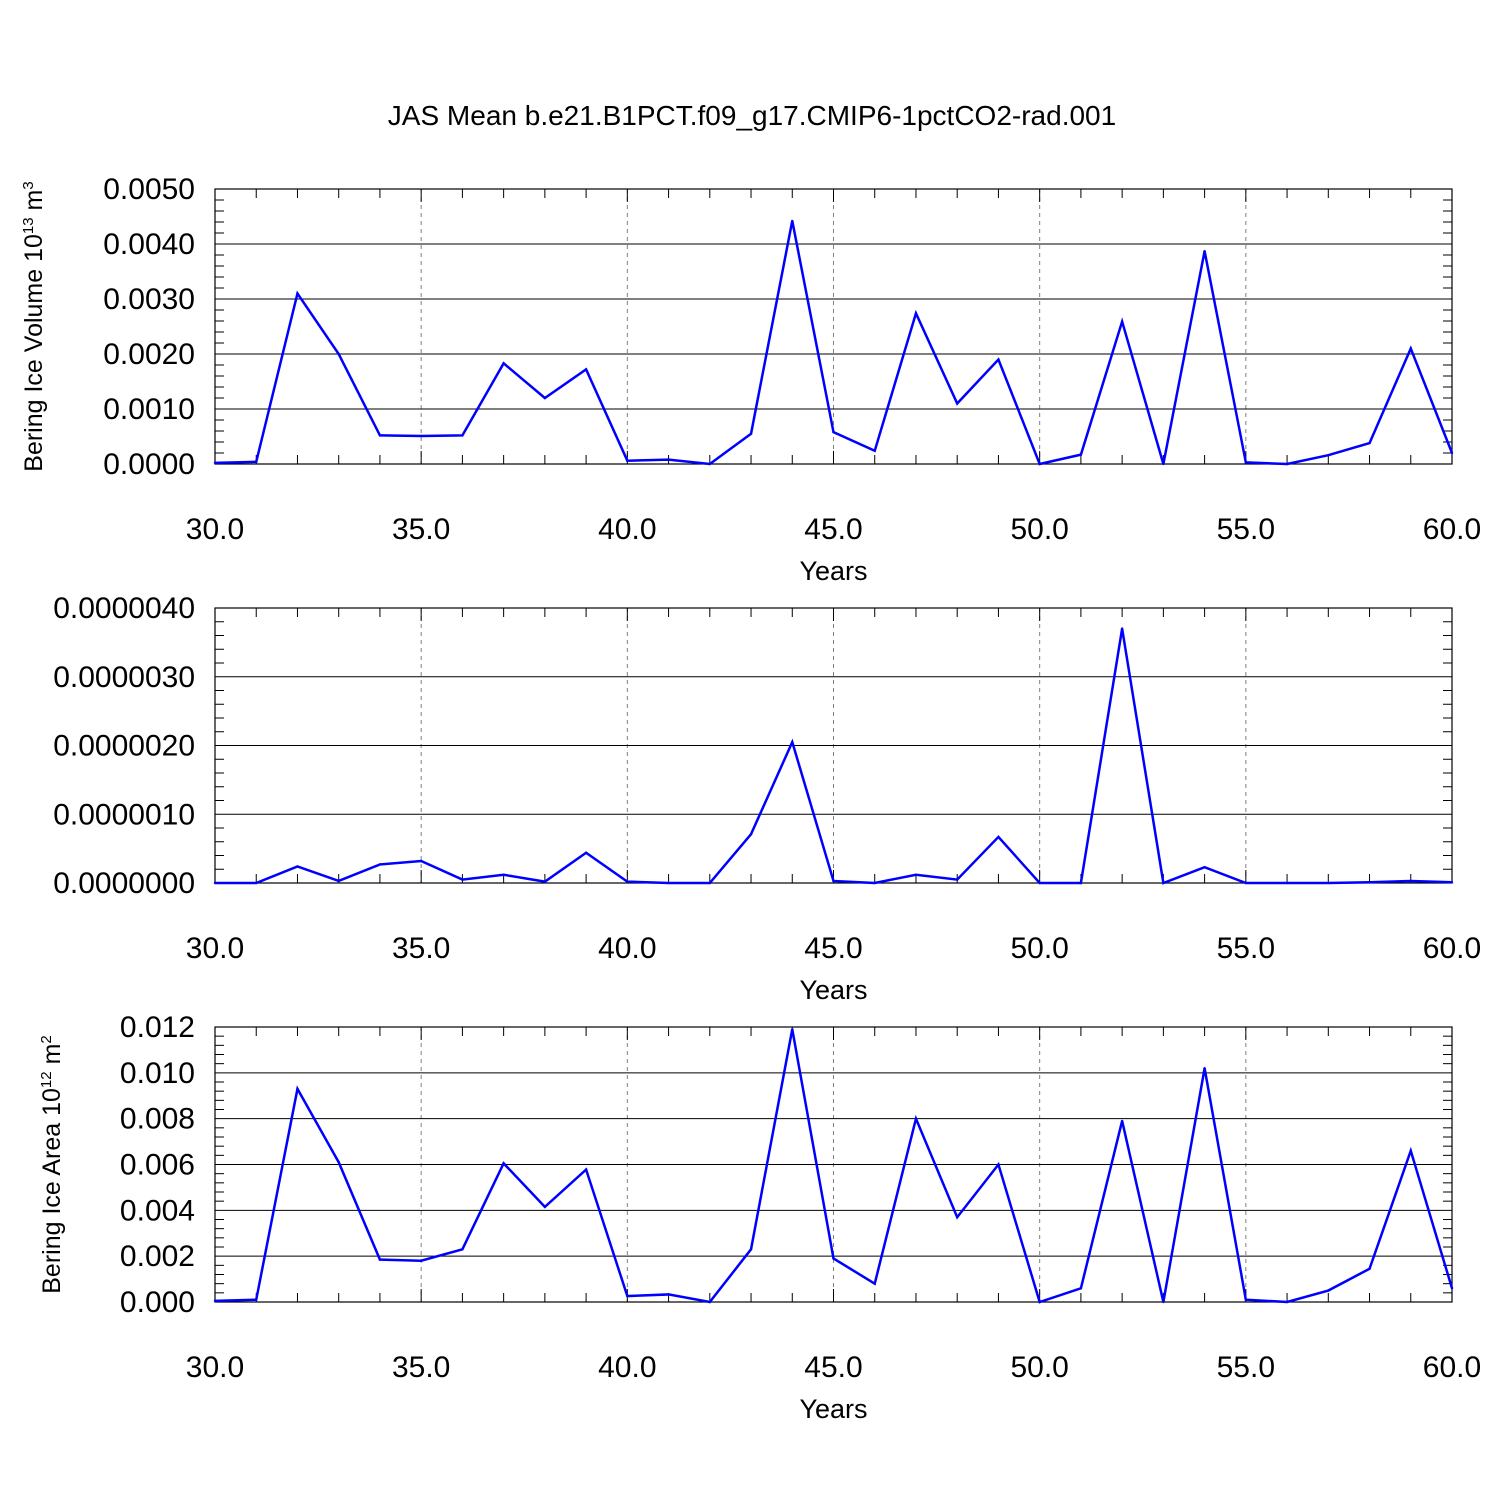  What do you see at coordinates (124, 746) in the screenshot?
I see `y-tick-label: 0.0000020` at bounding box center [124, 746].